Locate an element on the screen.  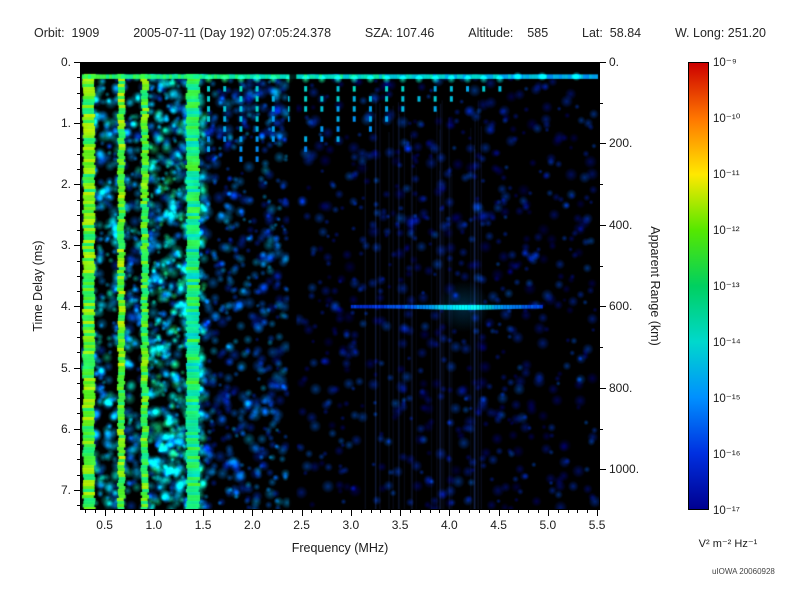
watermark: uIOWA 20060928 is located at coordinates (743, 571).